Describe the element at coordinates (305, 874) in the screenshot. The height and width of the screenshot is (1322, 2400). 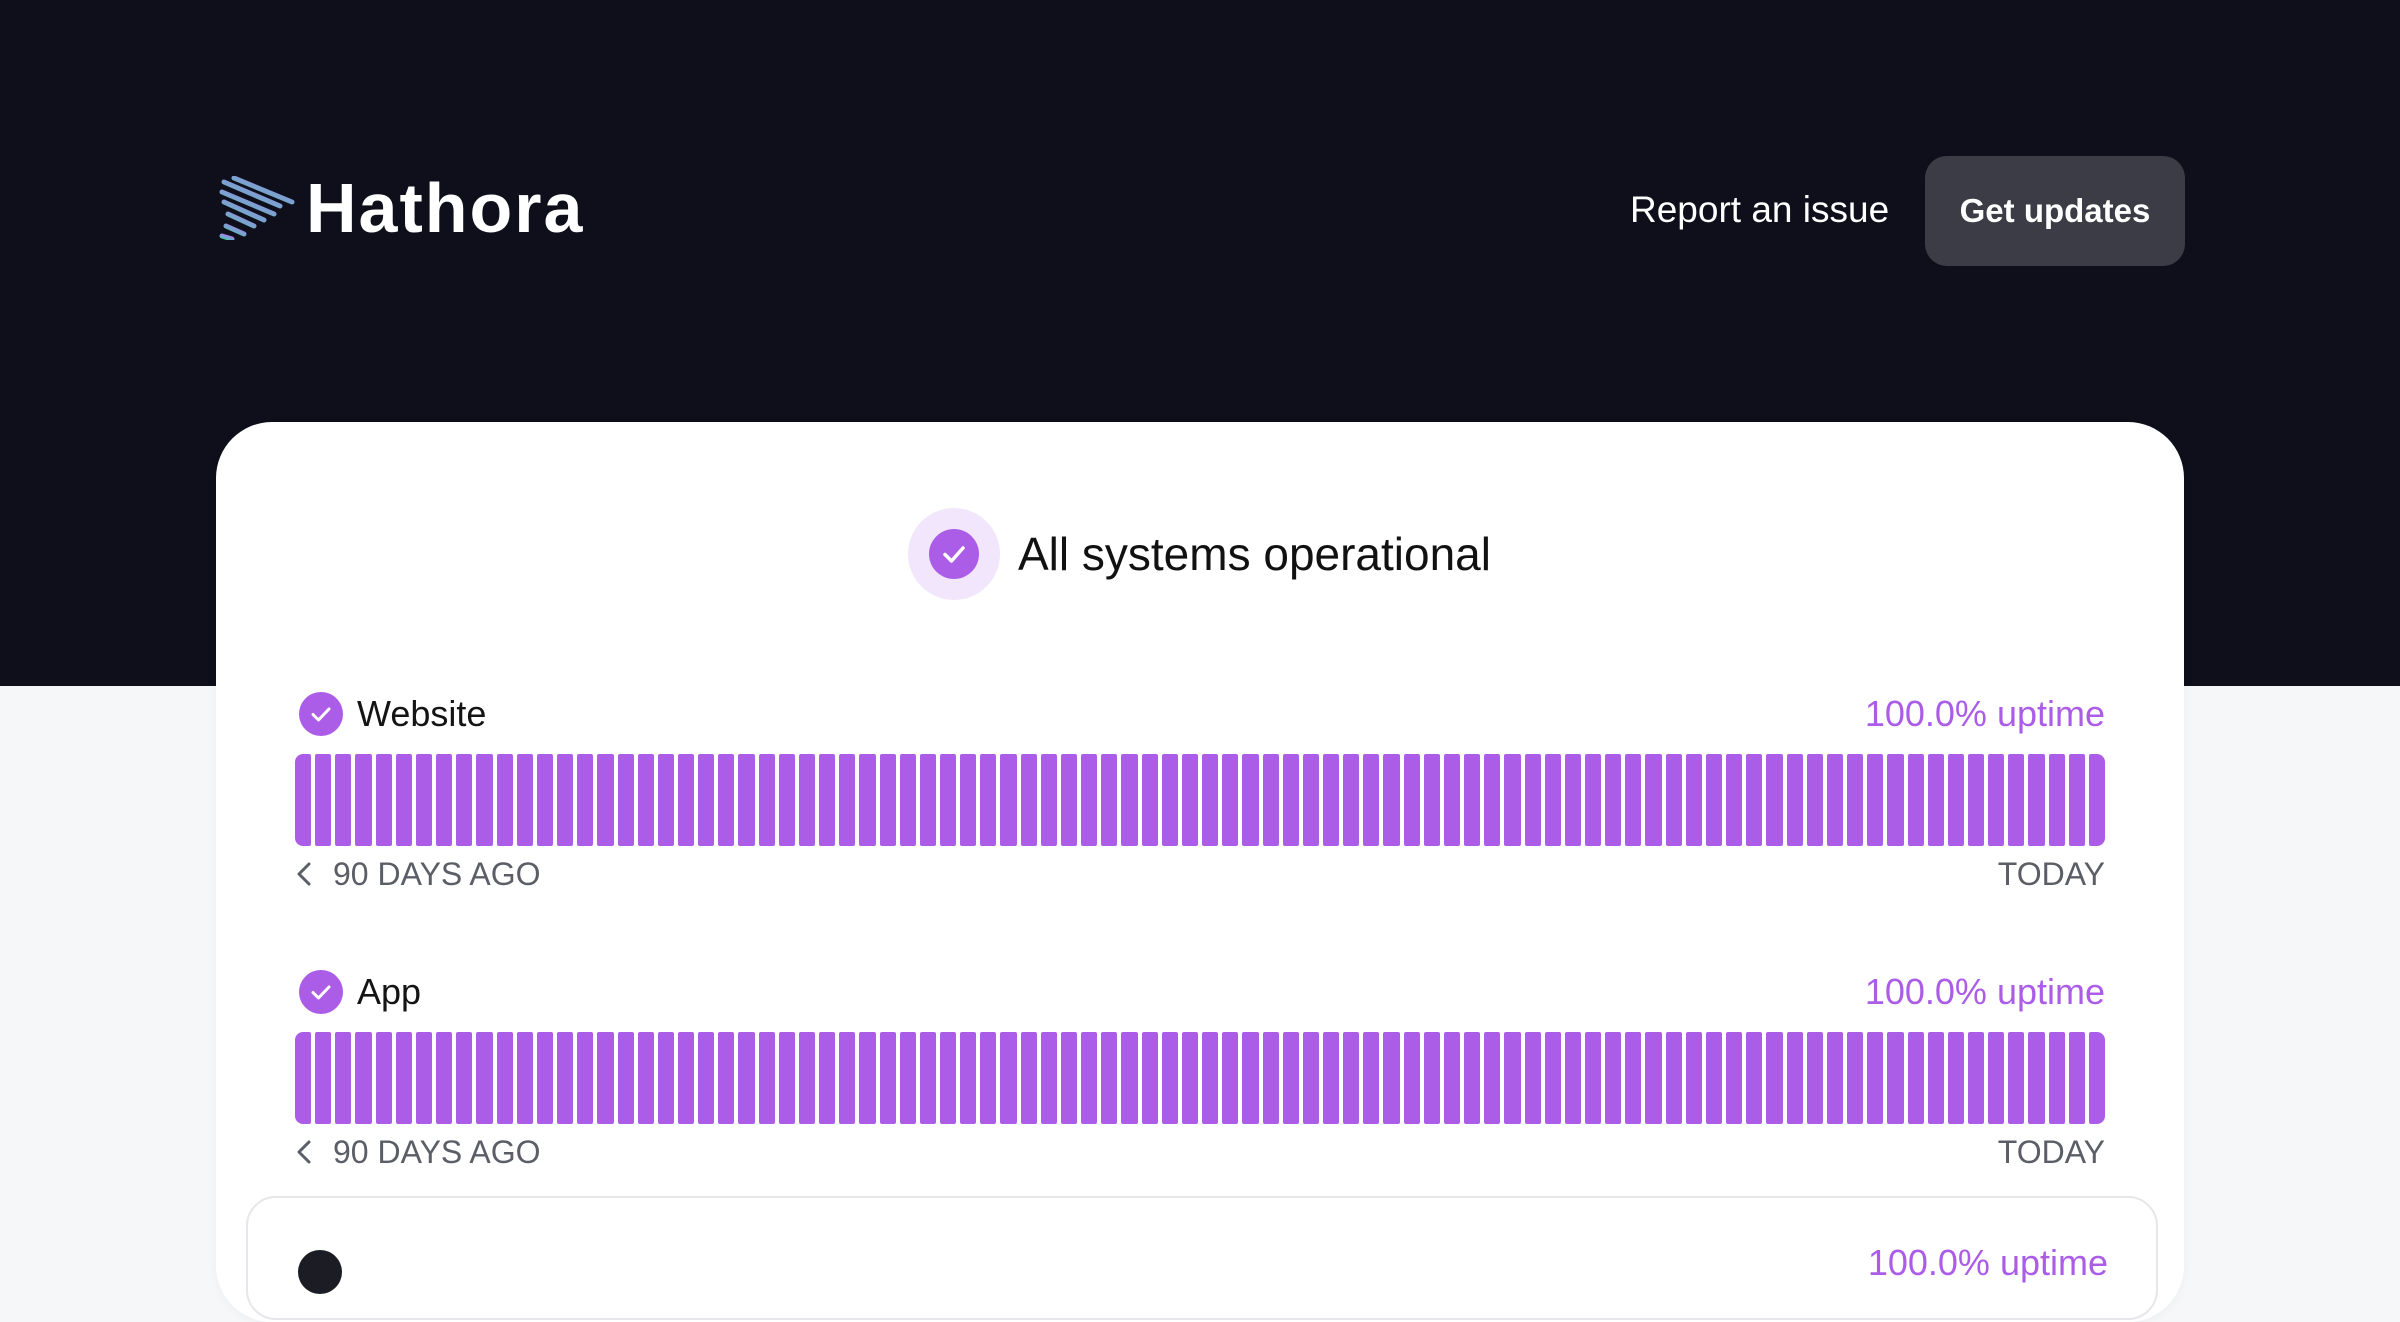
I see `chevron-left-icon` at that location.